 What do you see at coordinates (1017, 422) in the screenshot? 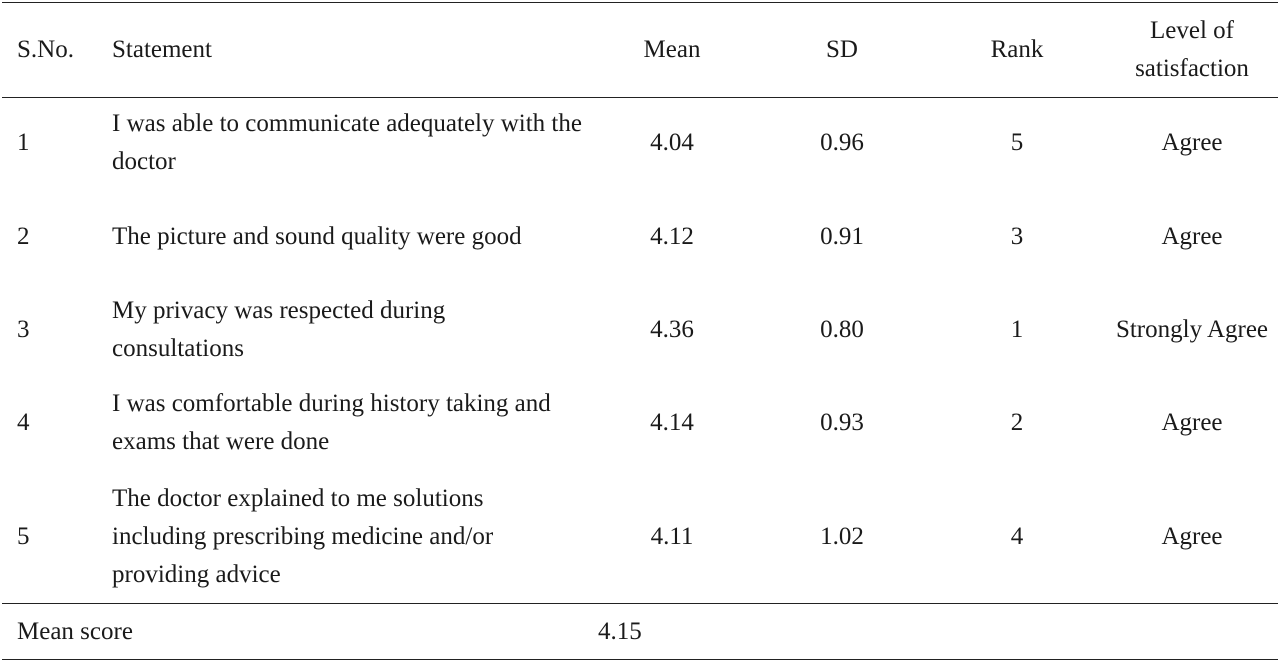
I see `row-rank: 2` at bounding box center [1017, 422].